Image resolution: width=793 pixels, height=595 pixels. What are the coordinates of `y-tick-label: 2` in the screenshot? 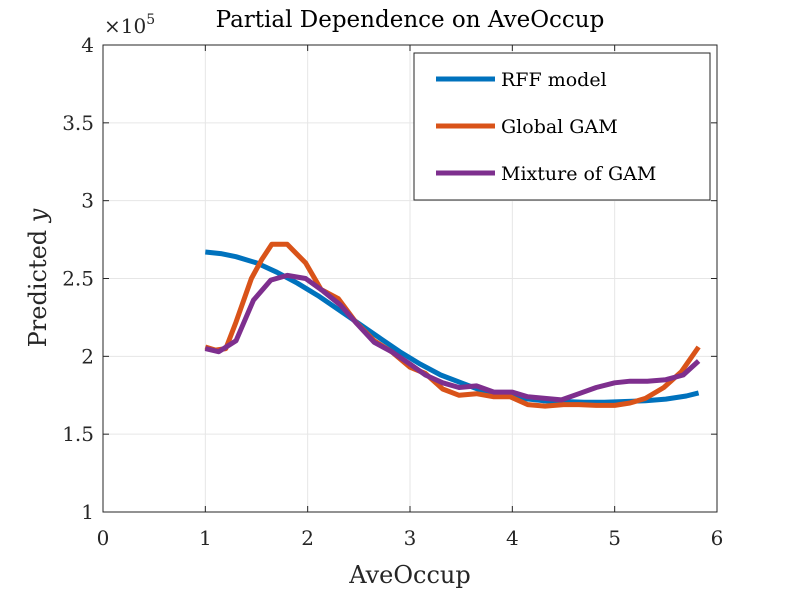 It's located at (87, 356).